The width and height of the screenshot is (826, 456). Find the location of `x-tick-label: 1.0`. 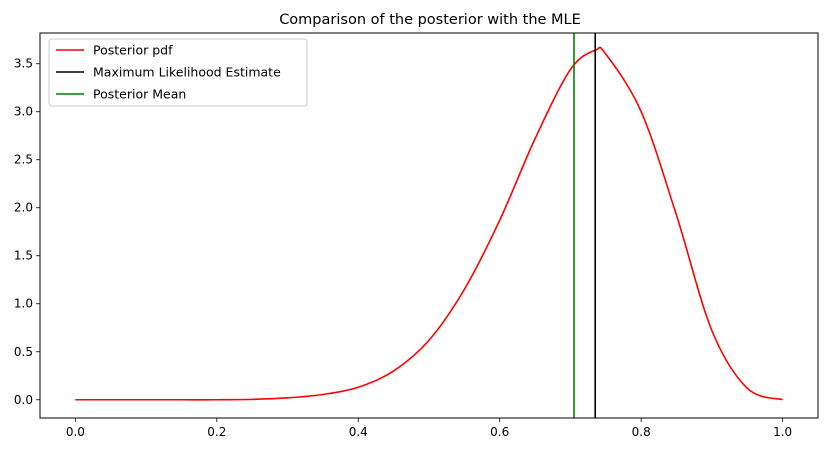

x-tick-label: 1.0 is located at coordinates (782, 432).